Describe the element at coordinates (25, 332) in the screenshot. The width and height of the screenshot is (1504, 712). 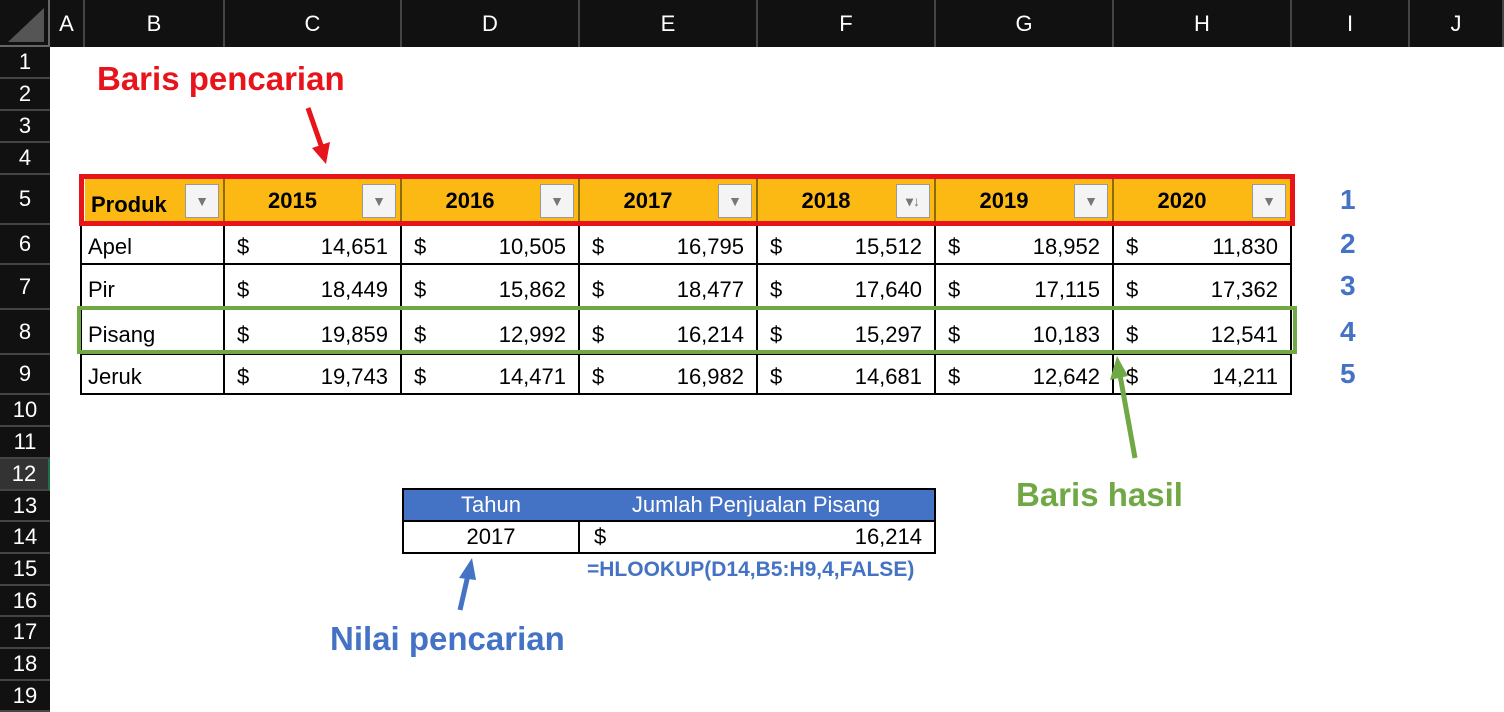
I see `row-header-8: 8` at that location.